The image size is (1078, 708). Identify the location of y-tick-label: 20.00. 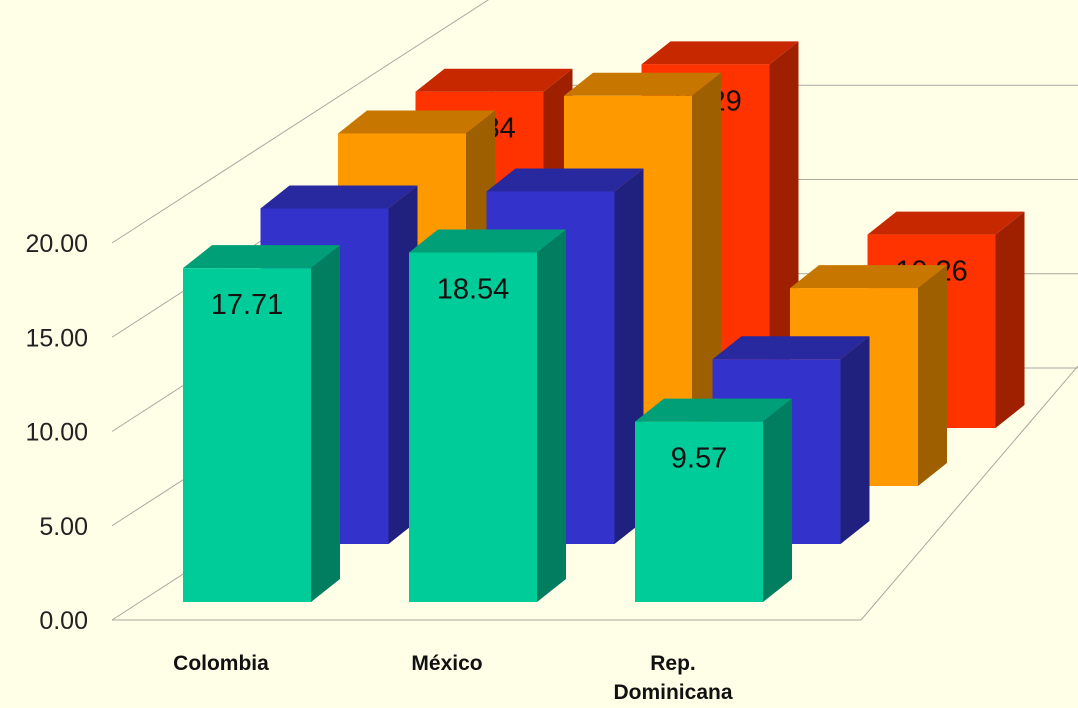
(56, 244).